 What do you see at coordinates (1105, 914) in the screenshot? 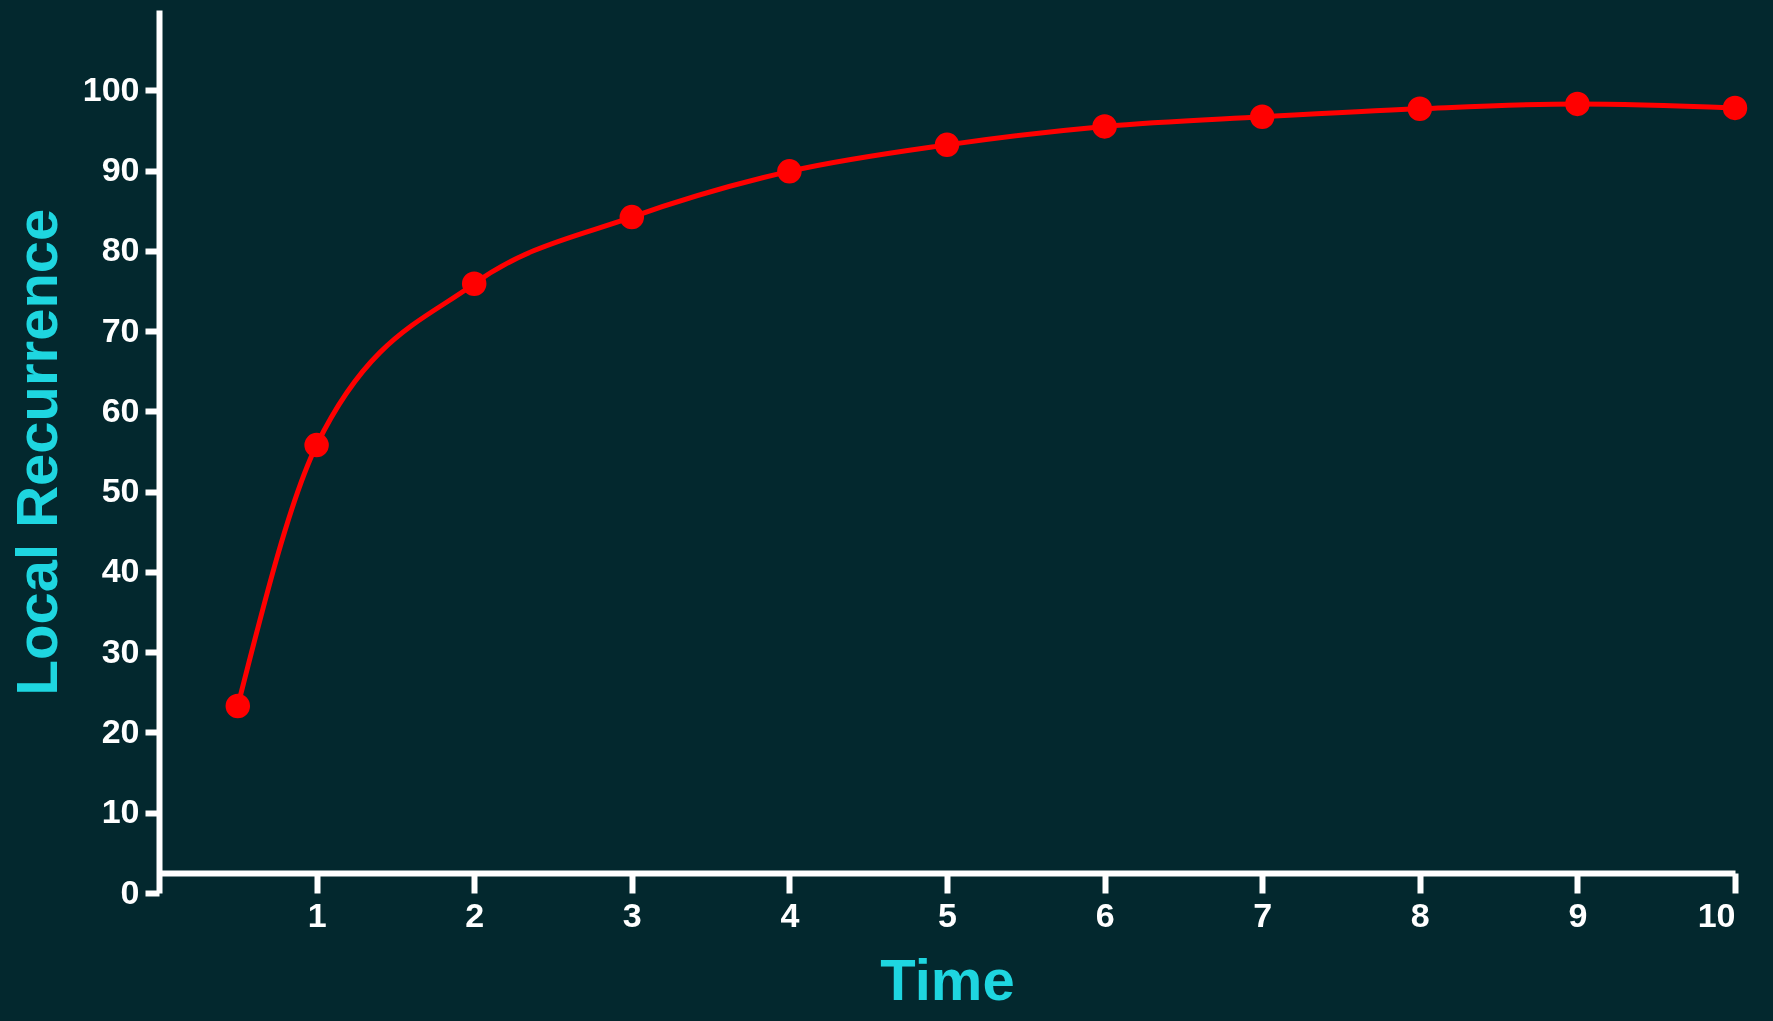
I see `x-tick-label: 6` at bounding box center [1105, 914].